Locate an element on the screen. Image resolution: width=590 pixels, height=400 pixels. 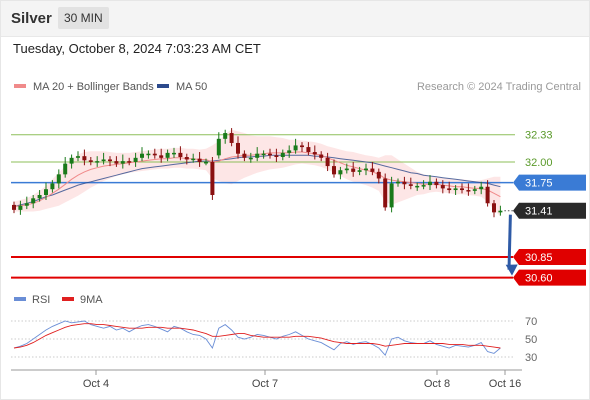
time-tick-label: Oct 16 is located at coordinates (505, 384).